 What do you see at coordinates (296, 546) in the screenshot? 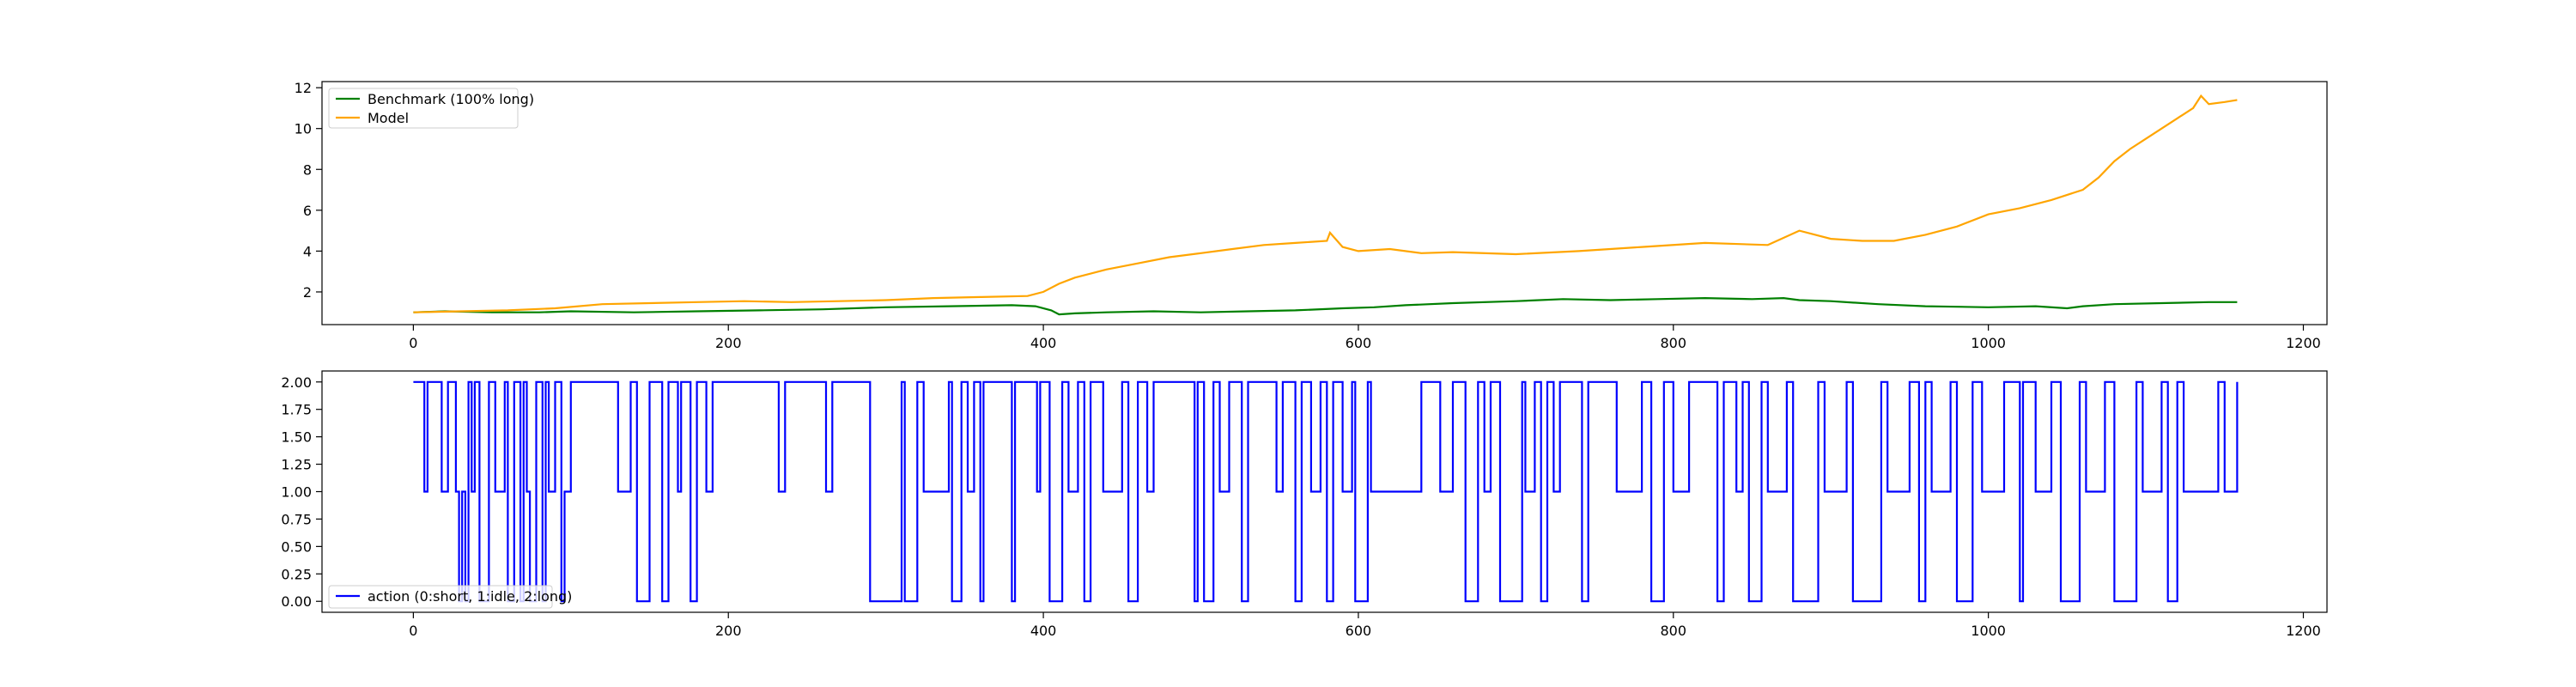
I see `y-tick-label: 0.50` at bounding box center [296, 546].